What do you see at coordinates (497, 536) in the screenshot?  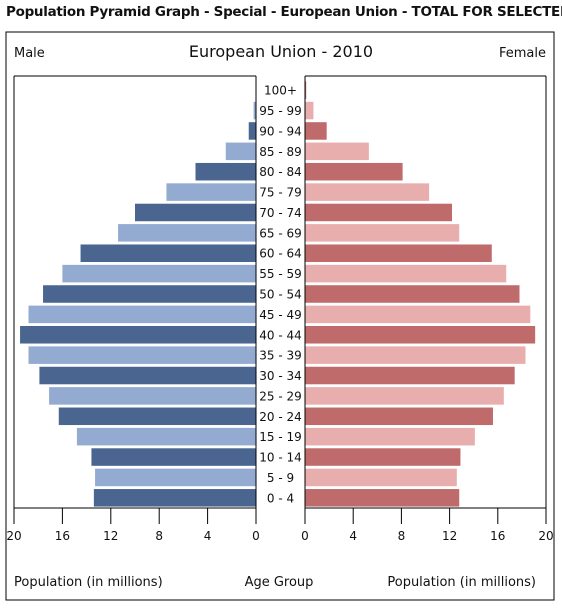 I see `female-tick-label: 16` at bounding box center [497, 536].